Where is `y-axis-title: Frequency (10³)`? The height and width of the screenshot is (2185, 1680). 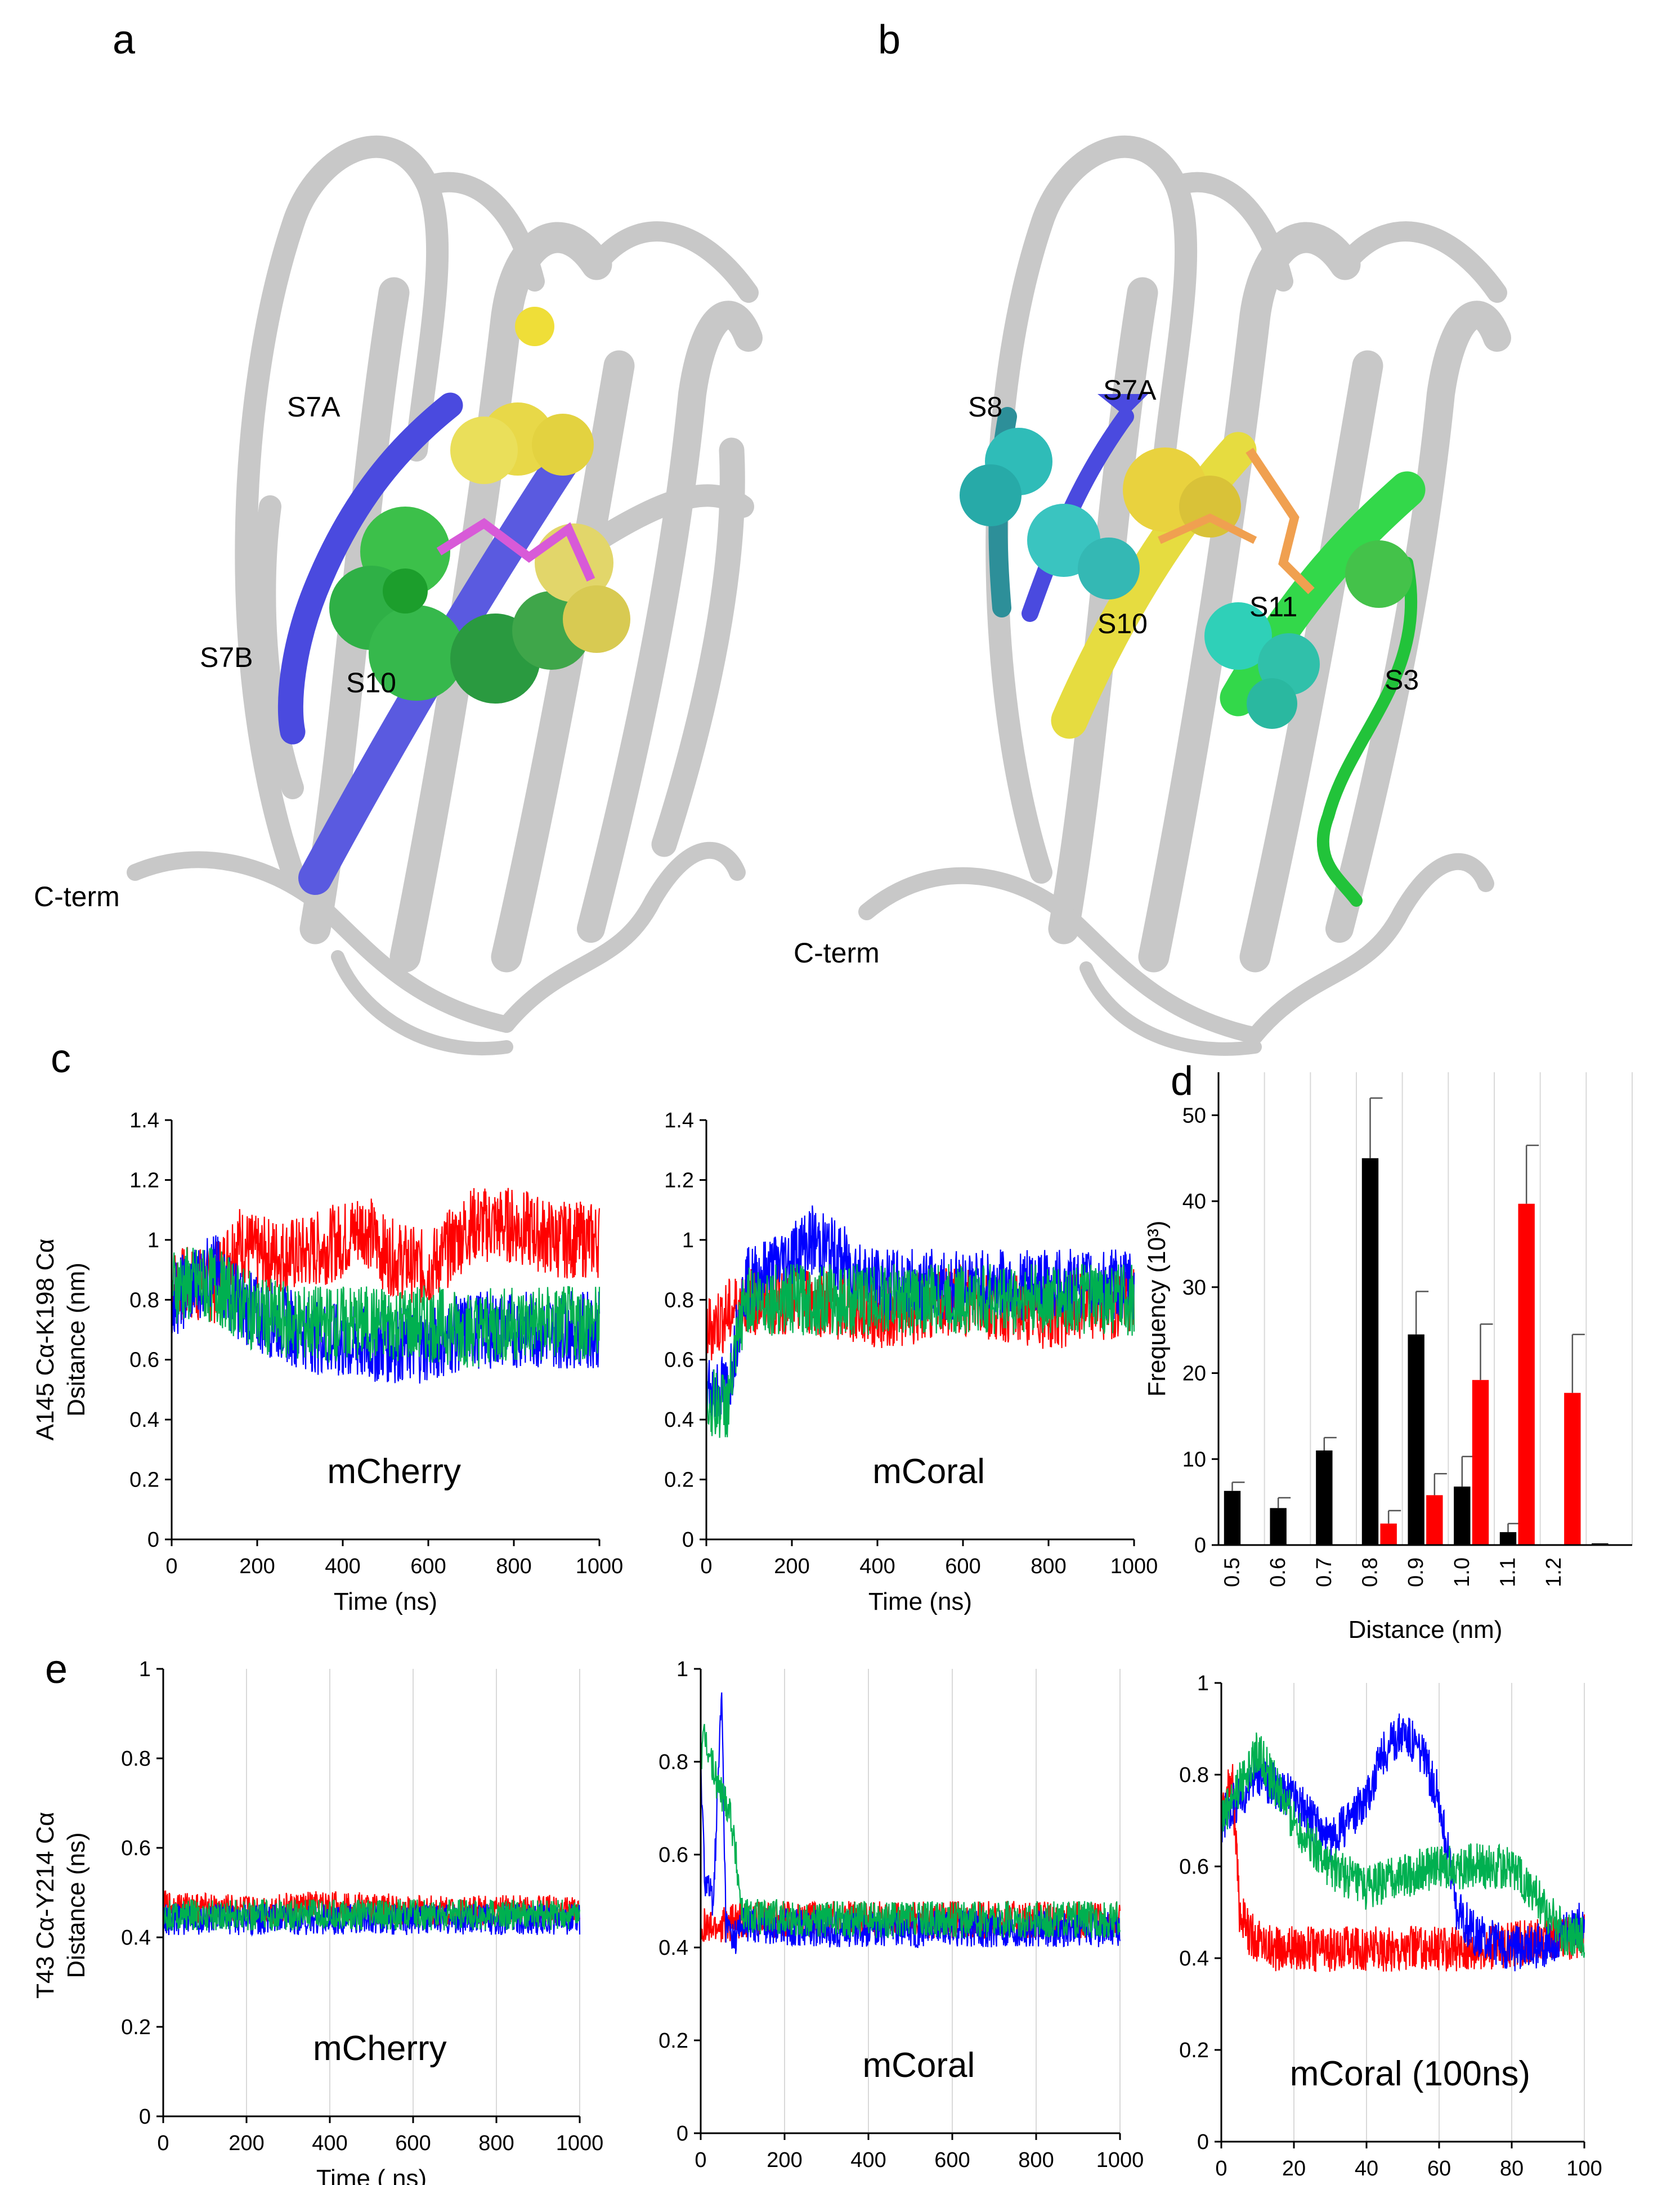 y-axis-title: Frequency (10³) is located at coordinates (1157, 1308).